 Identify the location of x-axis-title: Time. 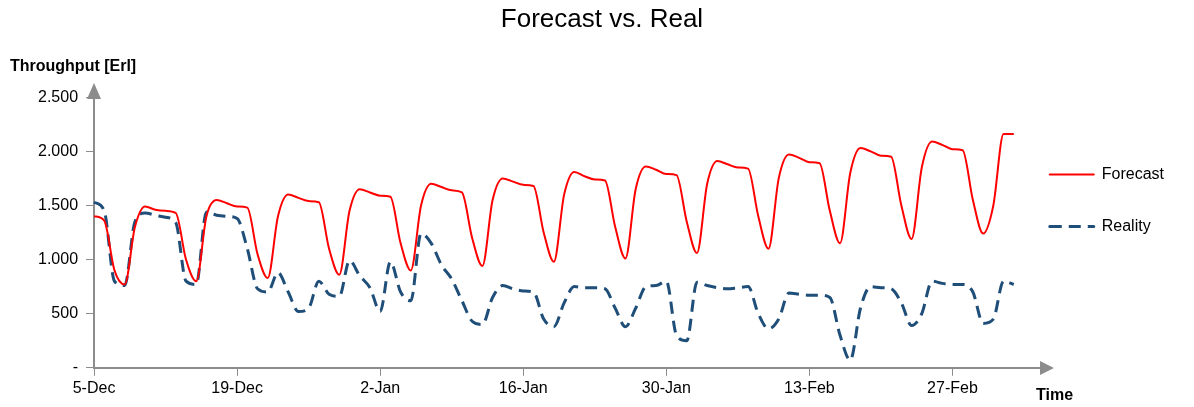
(1055, 395).